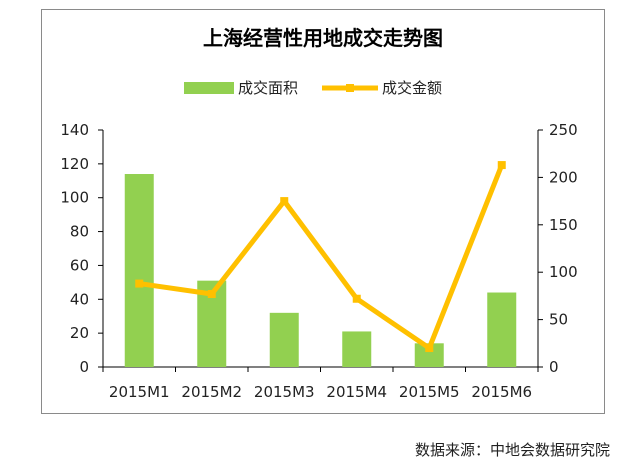 Image resolution: width=640 pixels, height=471 pixels. Describe the element at coordinates (563, 225) in the screenshot. I see `right-tick-label: 150` at that location.